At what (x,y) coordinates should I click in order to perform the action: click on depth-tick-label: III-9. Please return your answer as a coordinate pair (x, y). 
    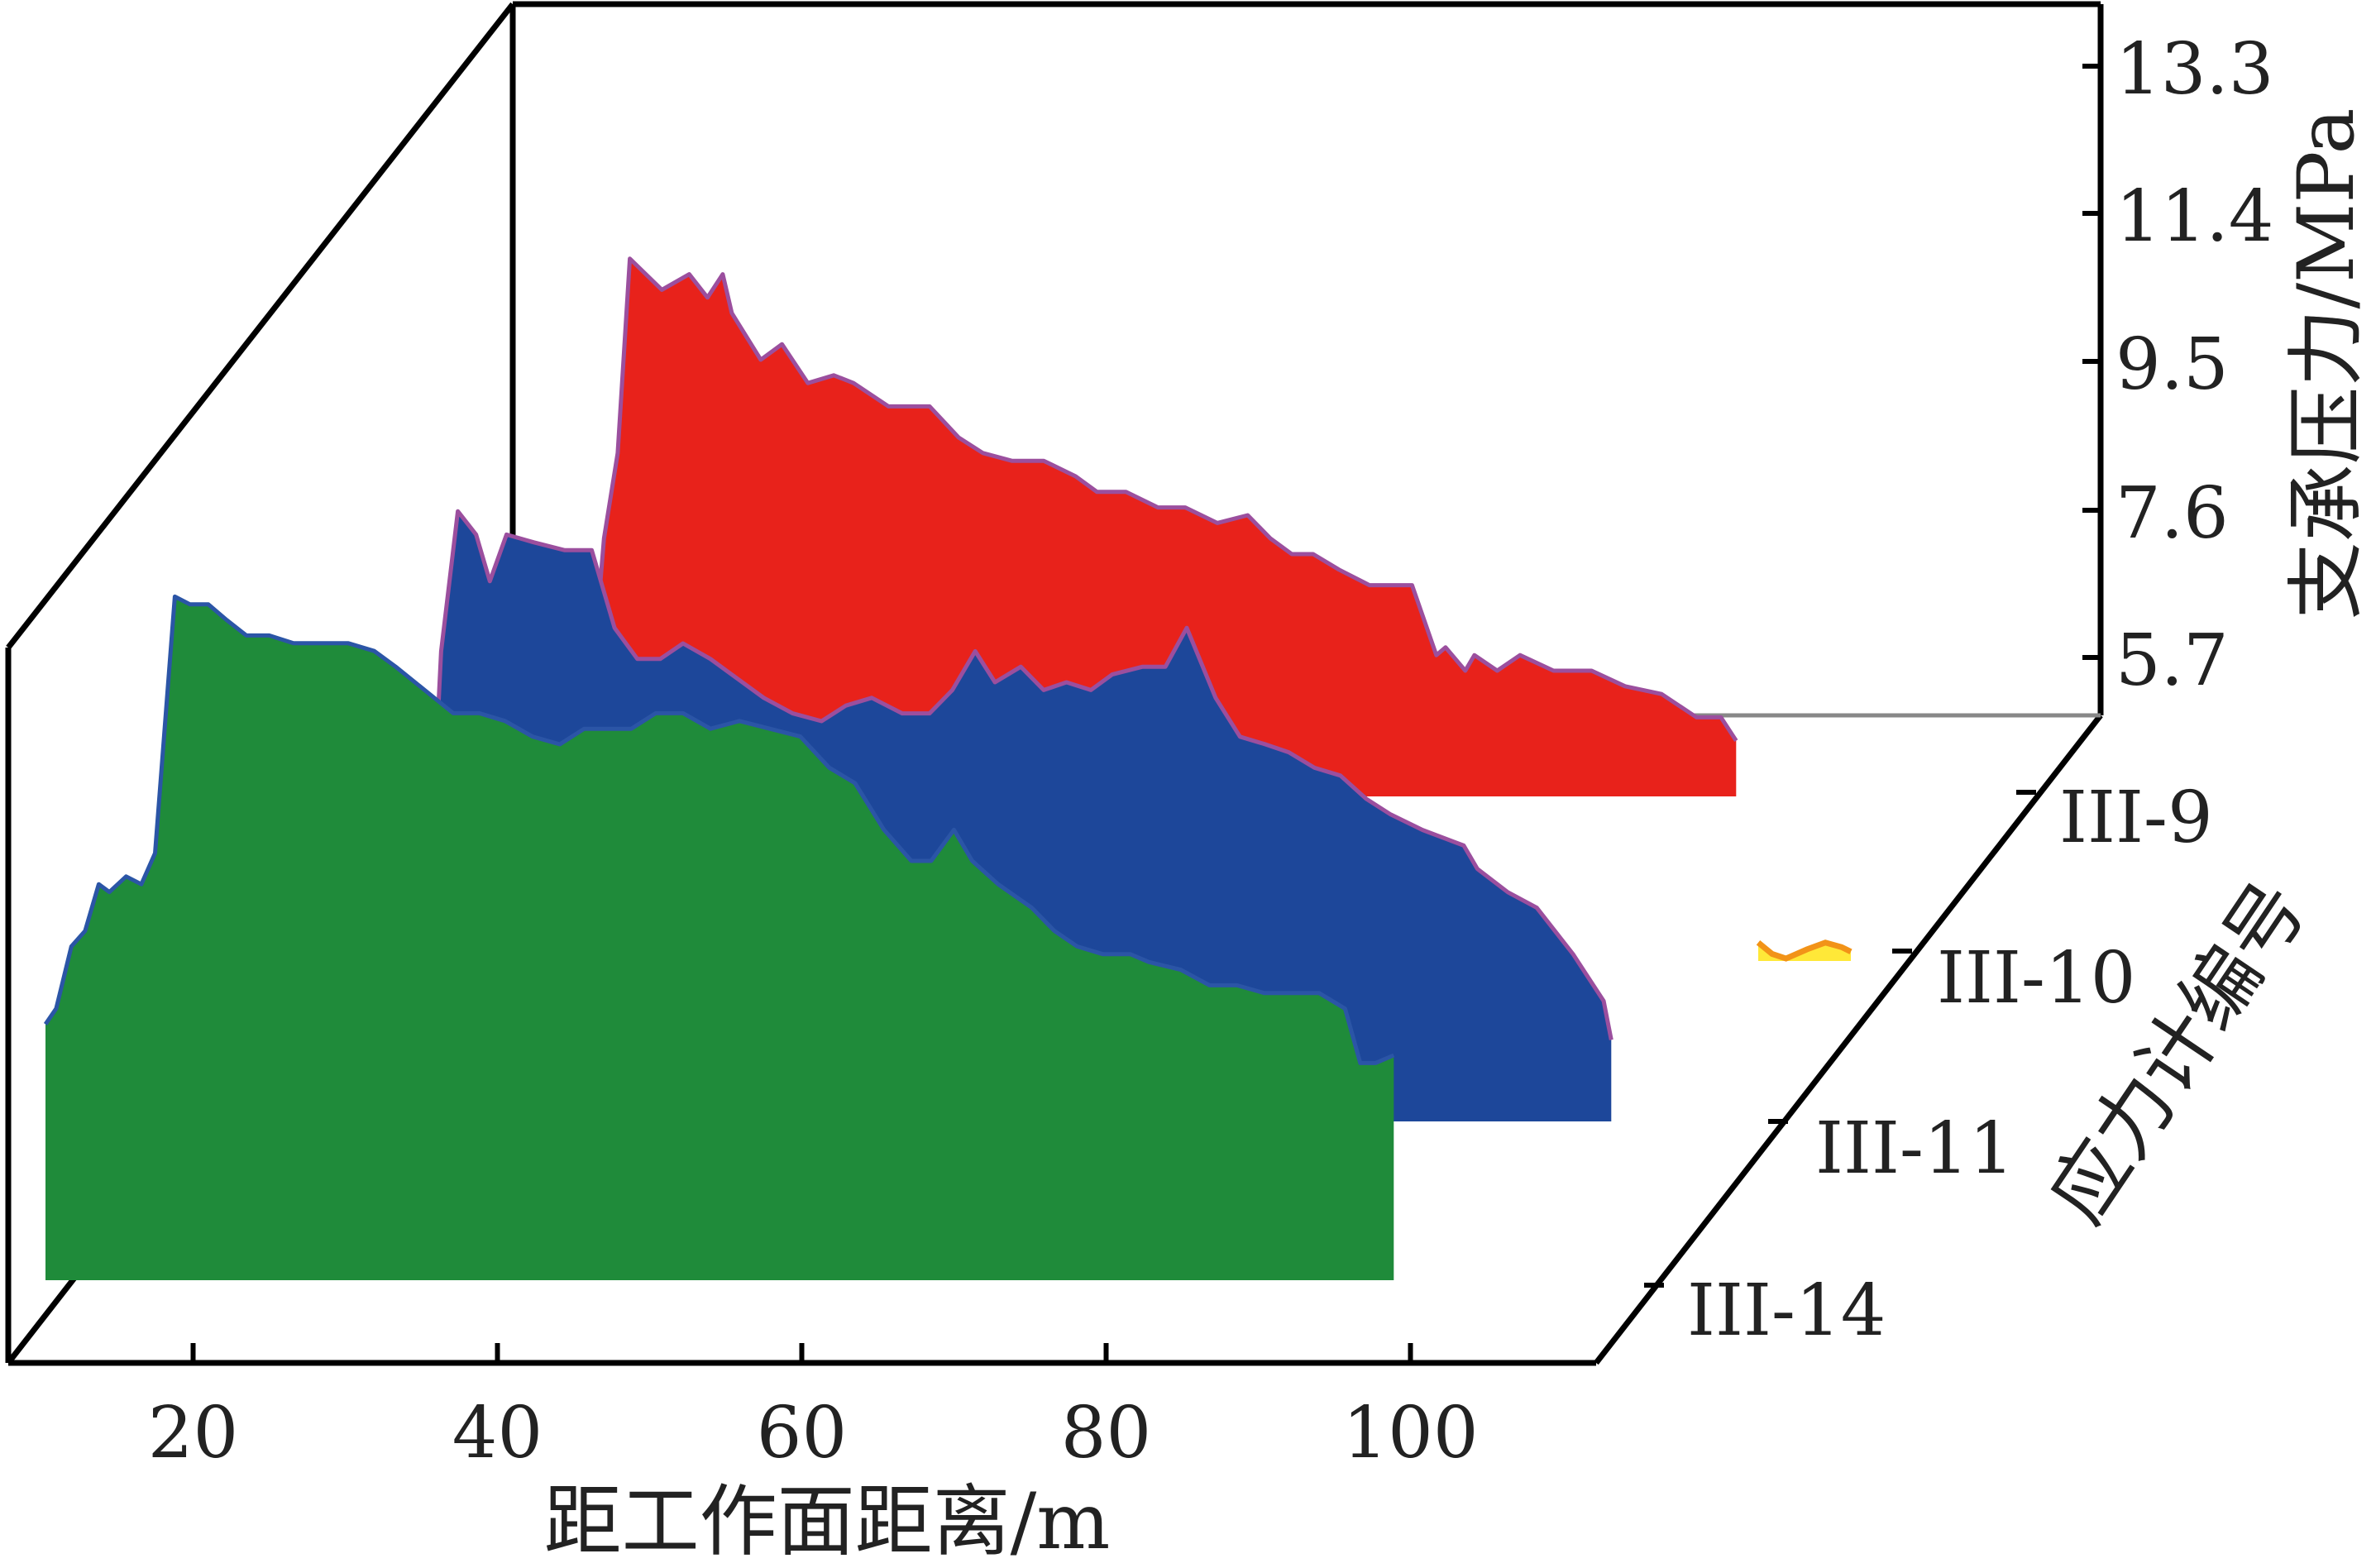
    Looking at the image, I should click on (2136, 818).